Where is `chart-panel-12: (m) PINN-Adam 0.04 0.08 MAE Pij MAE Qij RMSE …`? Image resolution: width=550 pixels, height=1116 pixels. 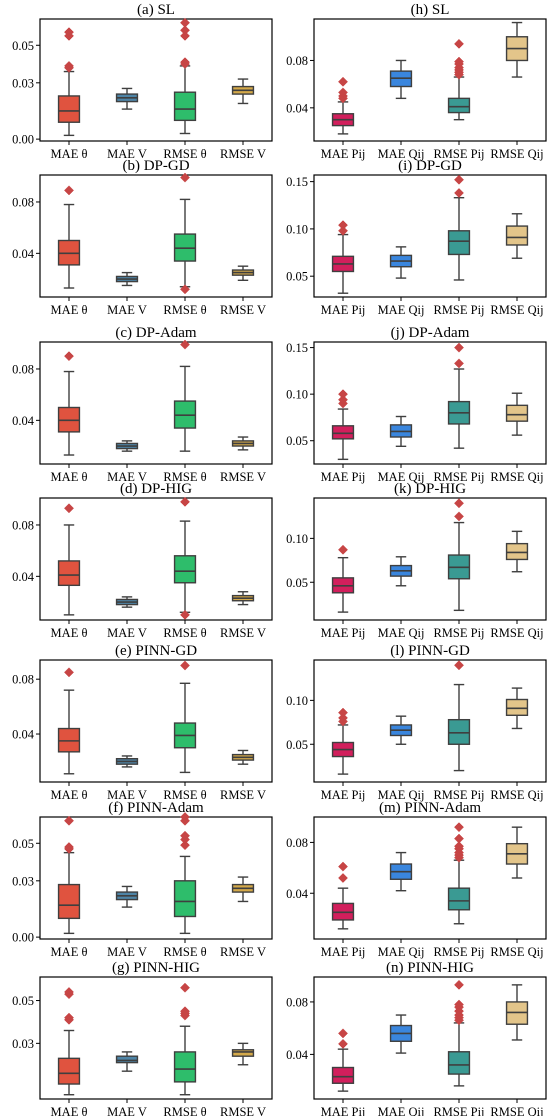 chart-panel-12: (m) PINN-Adam 0.04 0.08 MAE Pij MAE Qij RMSE … is located at coordinates (416, 879).